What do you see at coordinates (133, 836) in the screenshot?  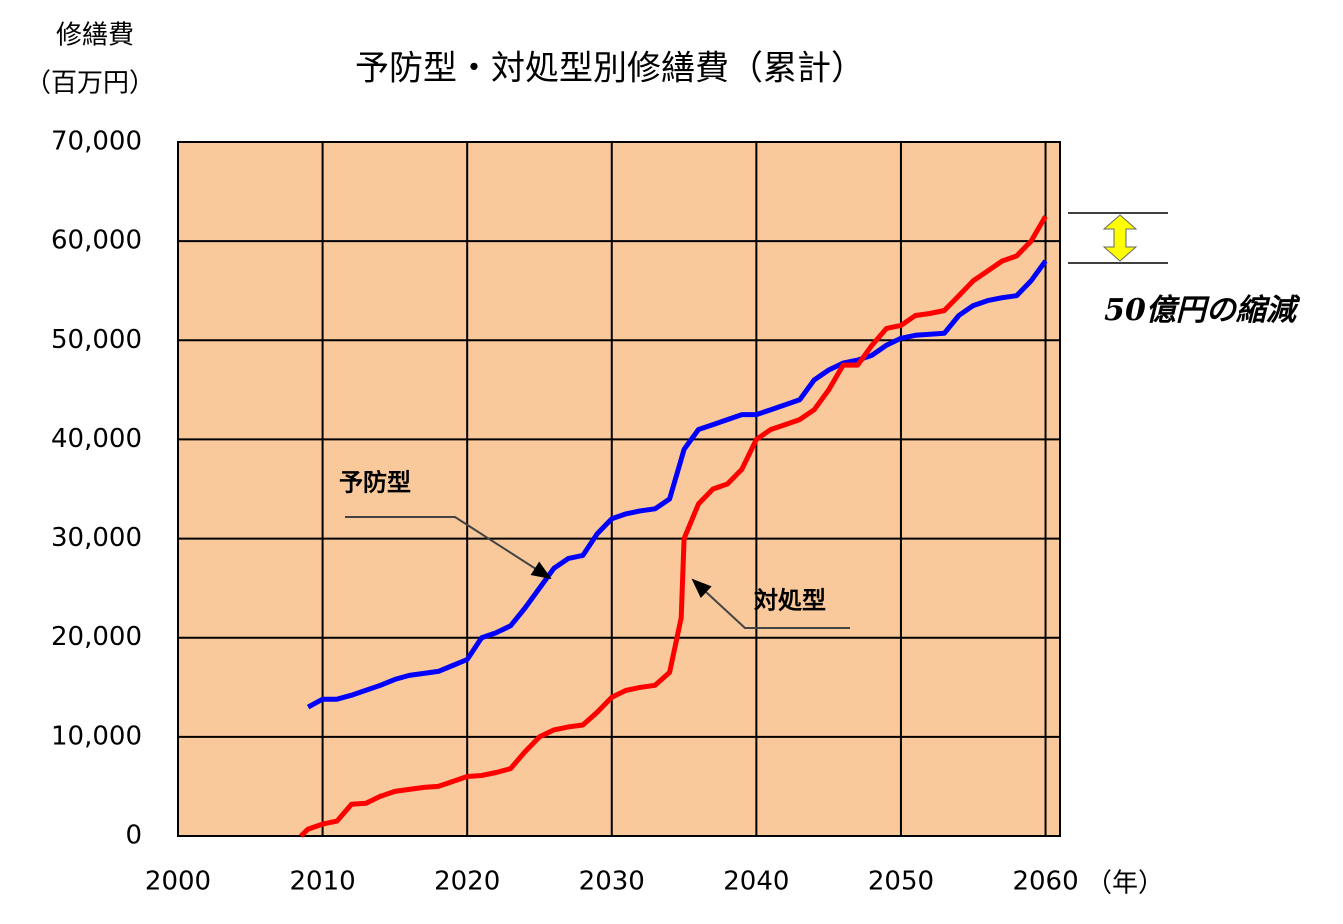 I see `y-tick-label: 0` at bounding box center [133, 836].